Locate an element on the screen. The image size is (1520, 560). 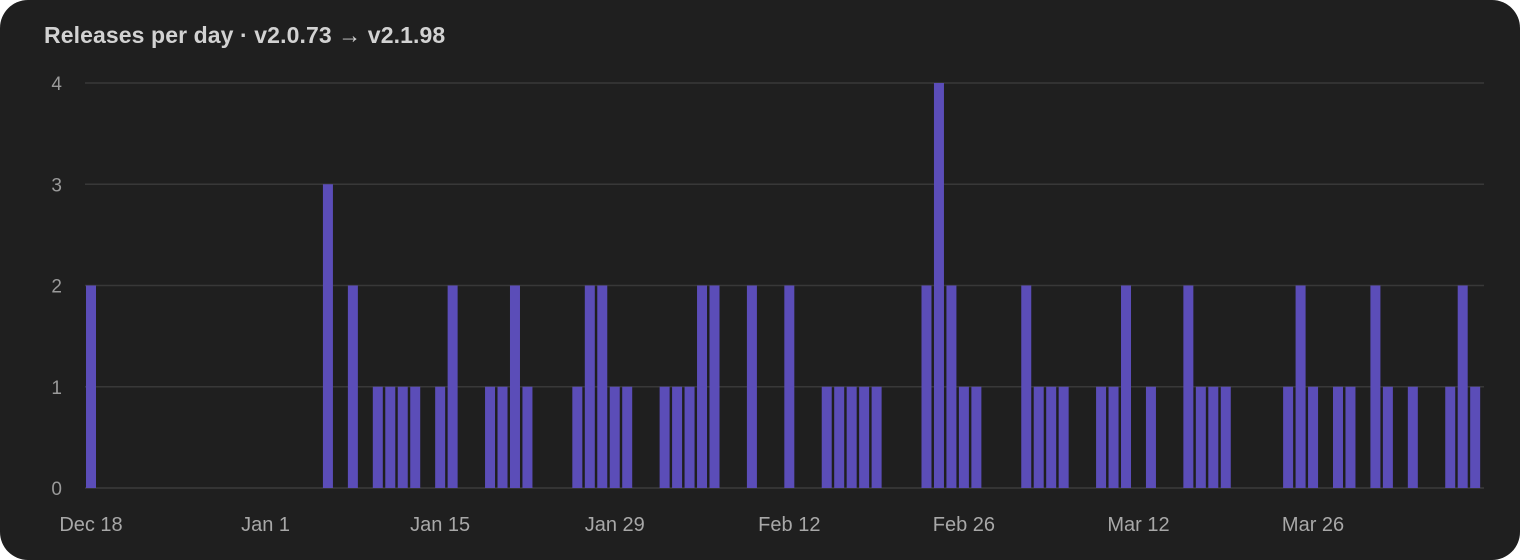
x-tick-label: Jan 1 is located at coordinates (265, 525).